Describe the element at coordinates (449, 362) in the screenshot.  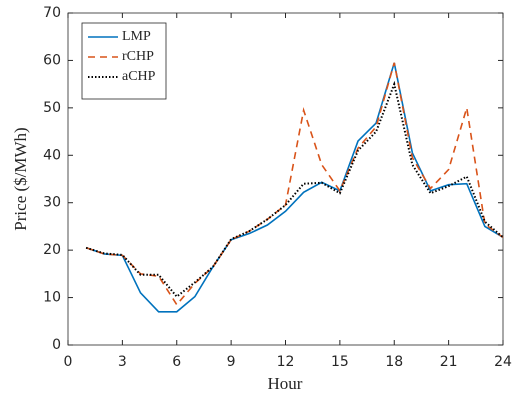
I see `x-tick-label: 21` at that location.